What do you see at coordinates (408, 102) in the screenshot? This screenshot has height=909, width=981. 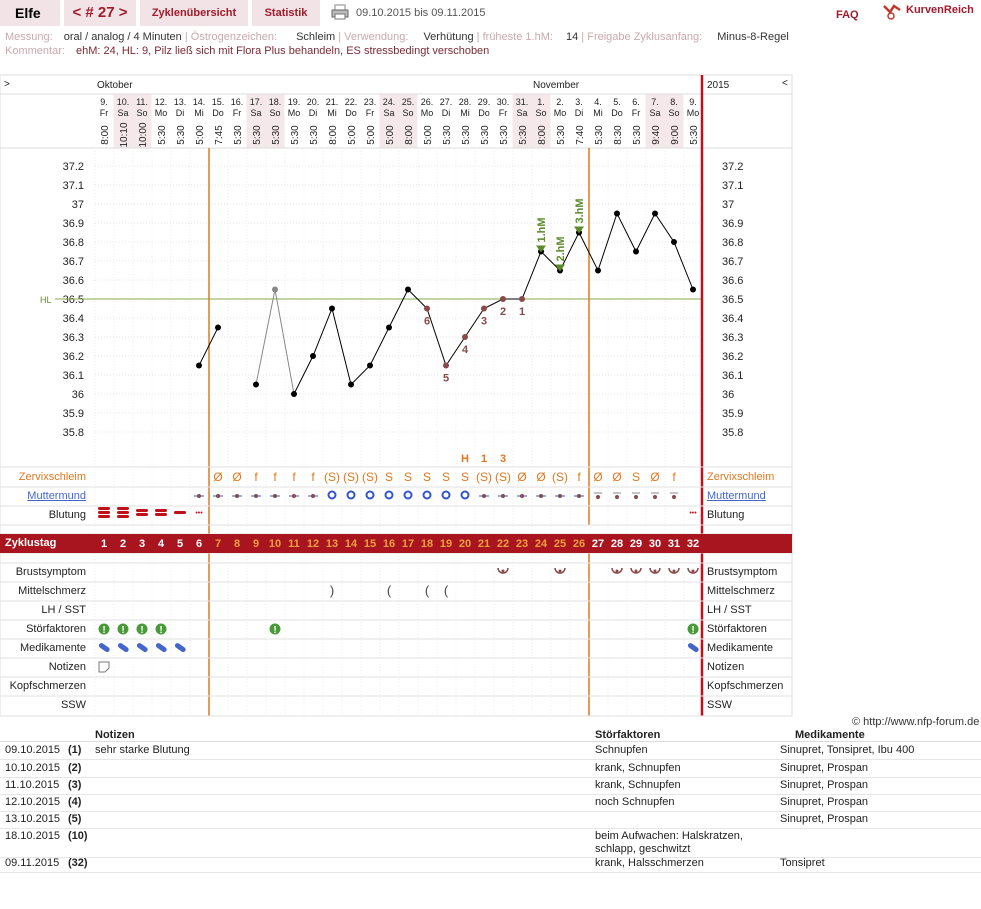 I see `day-date: 25.` at bounding box center [408, 102].